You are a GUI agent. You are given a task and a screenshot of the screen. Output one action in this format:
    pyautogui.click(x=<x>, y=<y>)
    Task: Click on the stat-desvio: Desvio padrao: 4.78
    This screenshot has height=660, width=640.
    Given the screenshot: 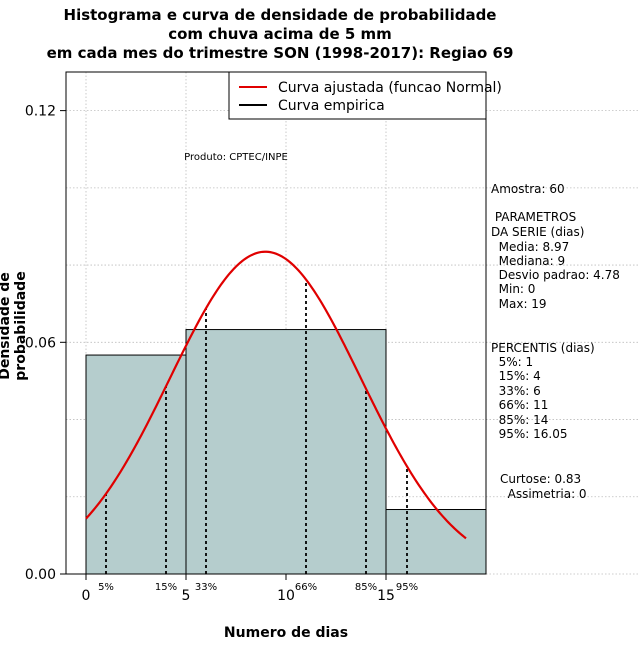 What is the action you would take?
    pyautogui.click(x=555, y=275)
    